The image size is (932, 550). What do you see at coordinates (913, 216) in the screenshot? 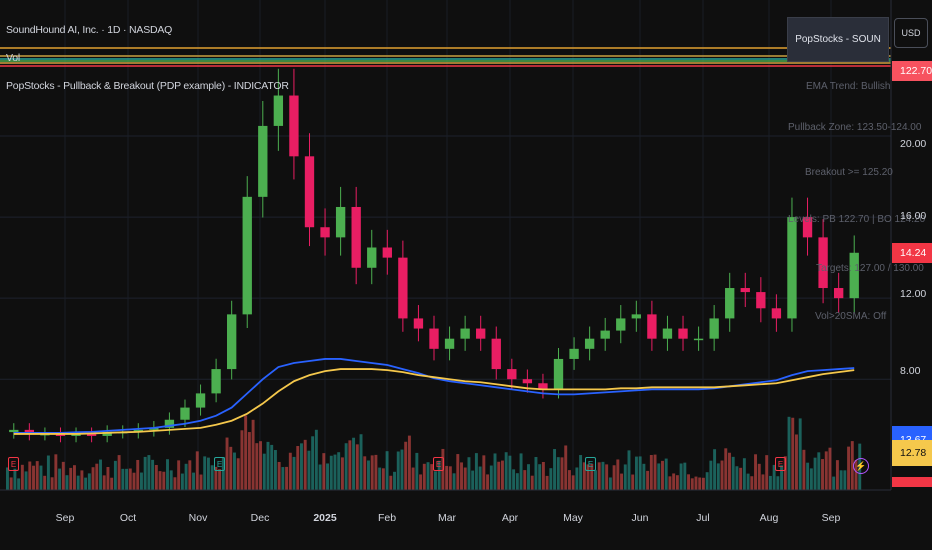
I see `price-tick: 16.00` at bounding box center [913, 216].